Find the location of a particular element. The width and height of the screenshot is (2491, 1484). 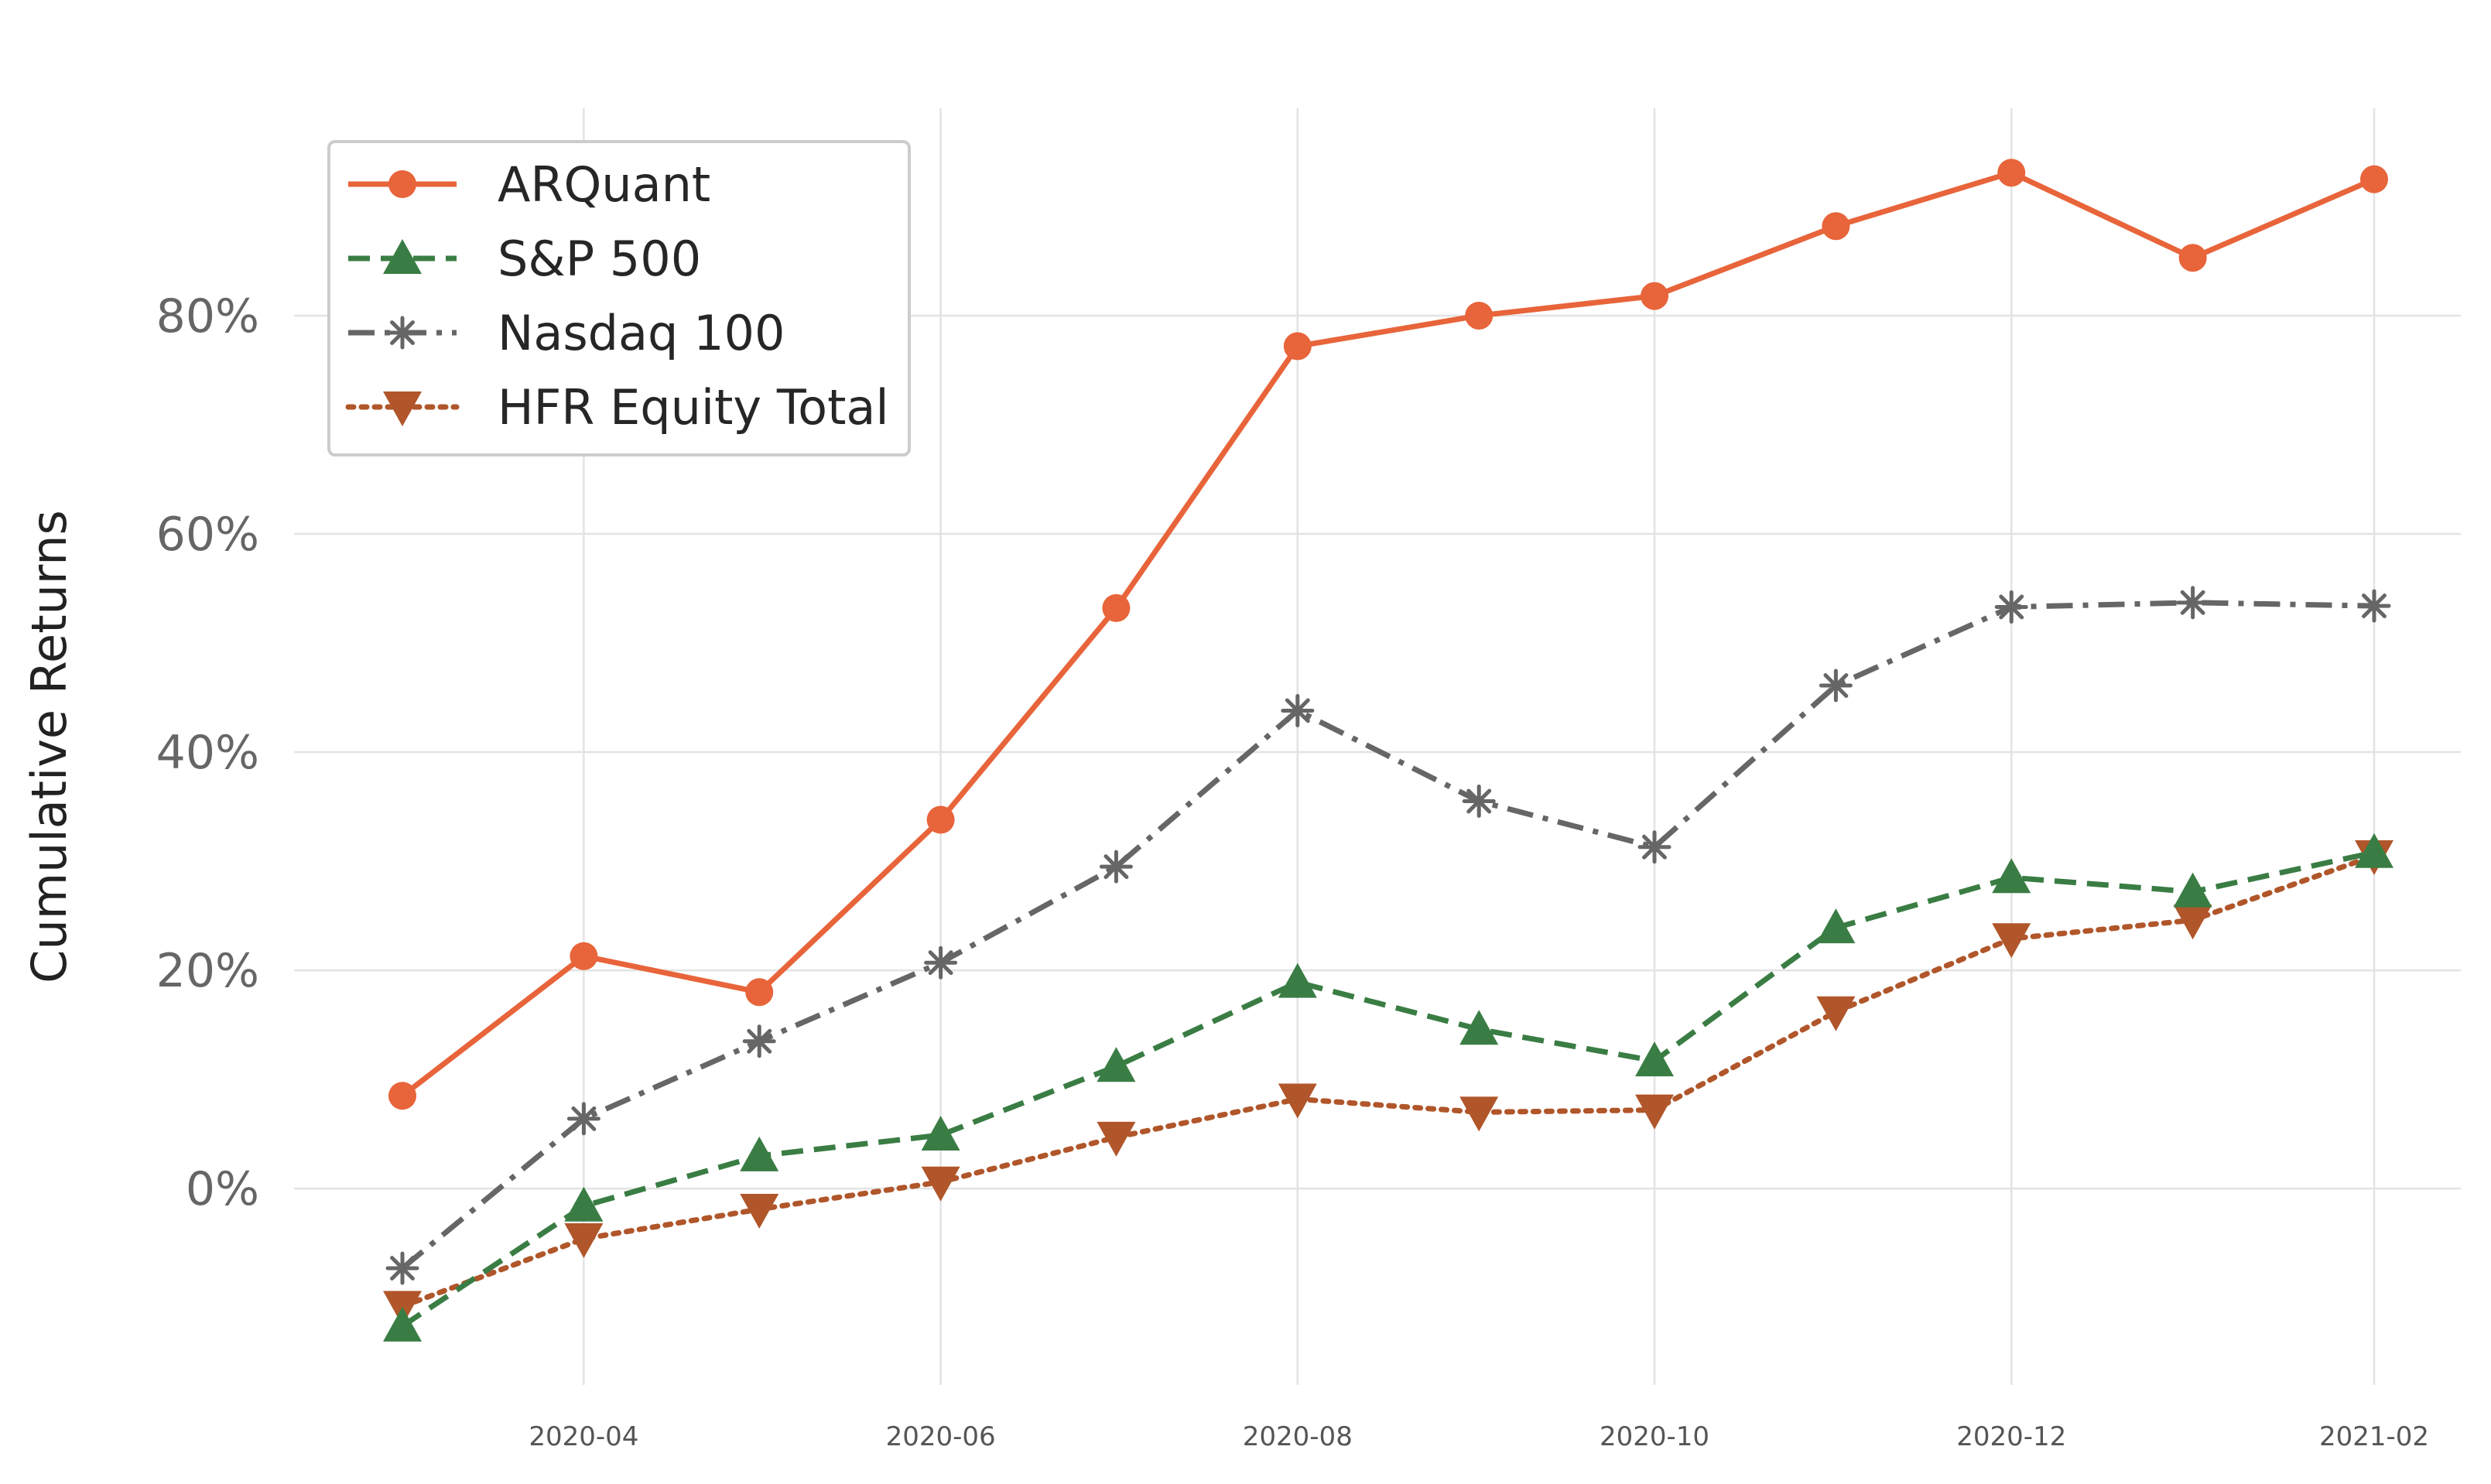

x-tick-label: 2020-04 is located at coordinates (583, 1436).